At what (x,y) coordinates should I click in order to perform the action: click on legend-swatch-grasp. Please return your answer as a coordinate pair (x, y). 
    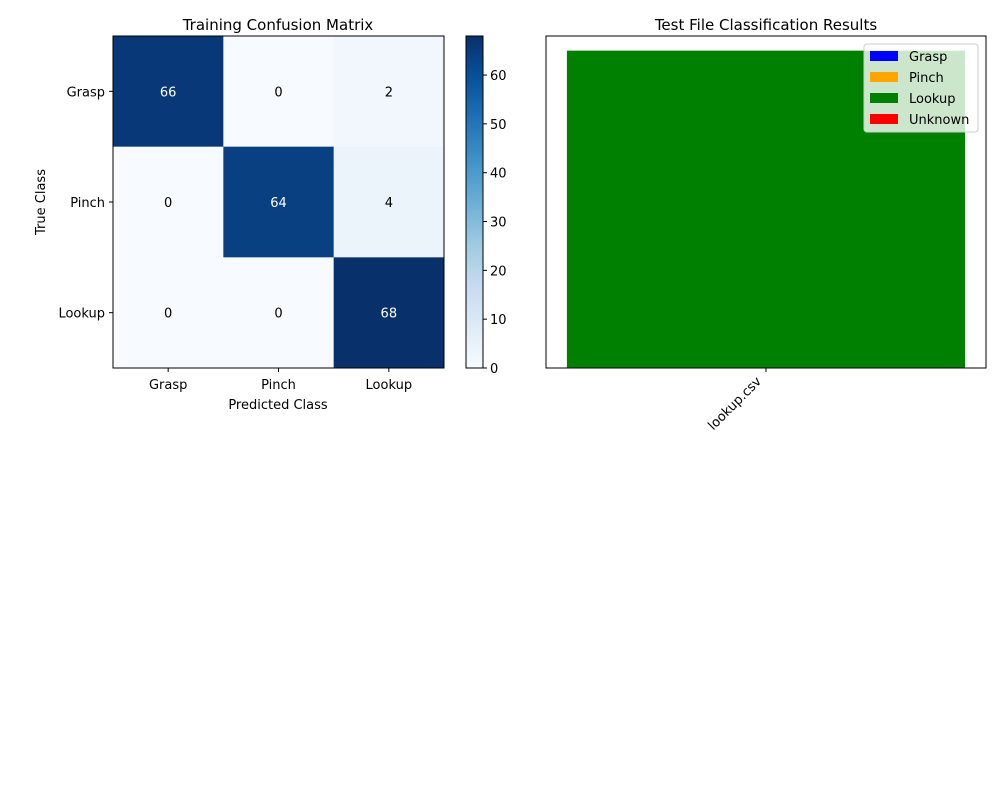
    Looking at the image, I should click on (884, 56).